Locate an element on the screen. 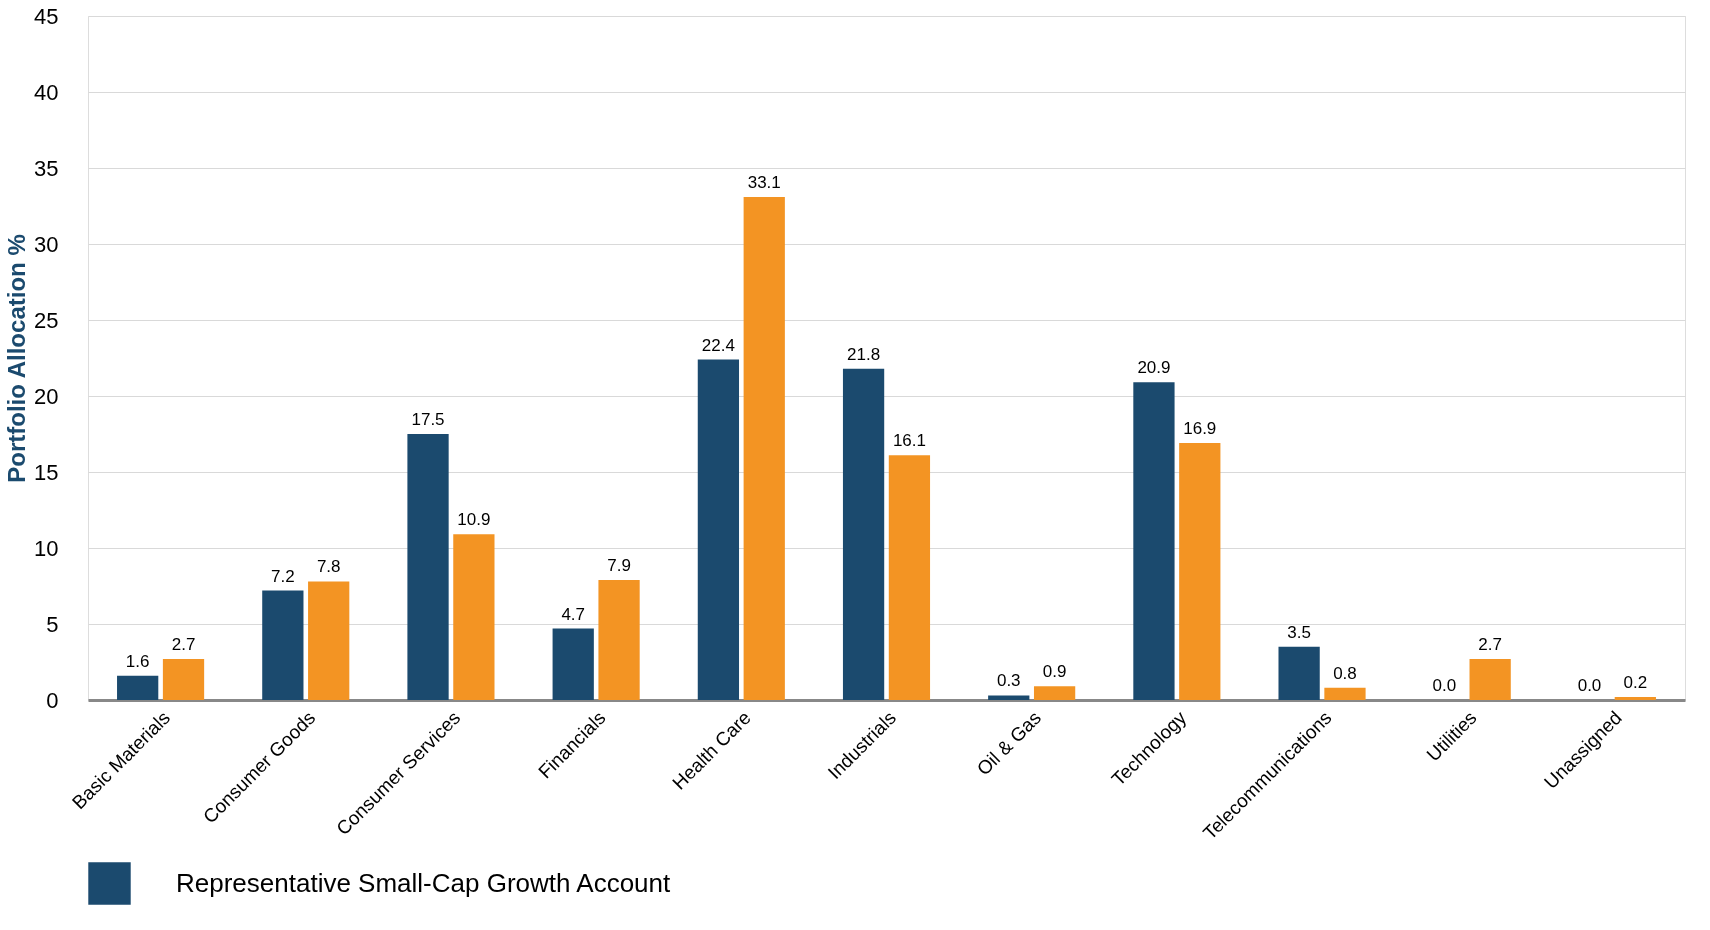 The height and width of the screenshot is (930, 1710). y-tick-label: 35 is located at coordinates (46, 168).